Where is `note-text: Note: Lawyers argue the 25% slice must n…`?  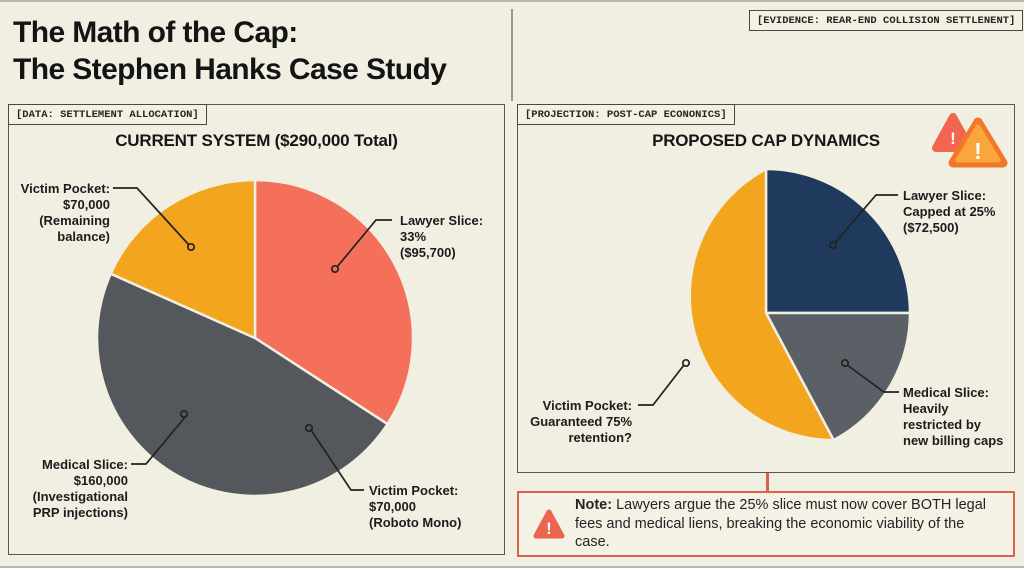
note-text: Note: Lawyers argue the 25% slice must n… is located at coordinates (785, 524).